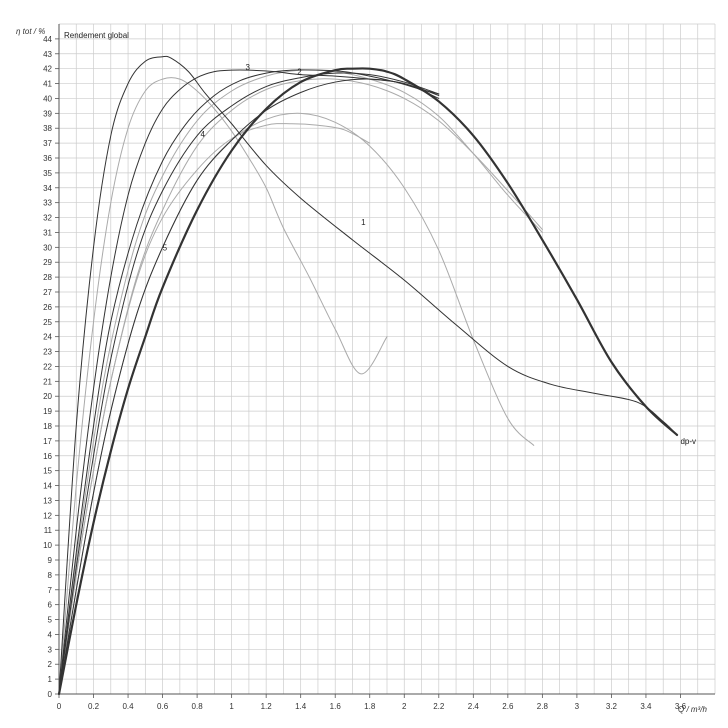 The image size is (728, 728). Describe the element at coordinates (508, 706) in the screenshot. I see `x-tick-label: 2.6` at that location.